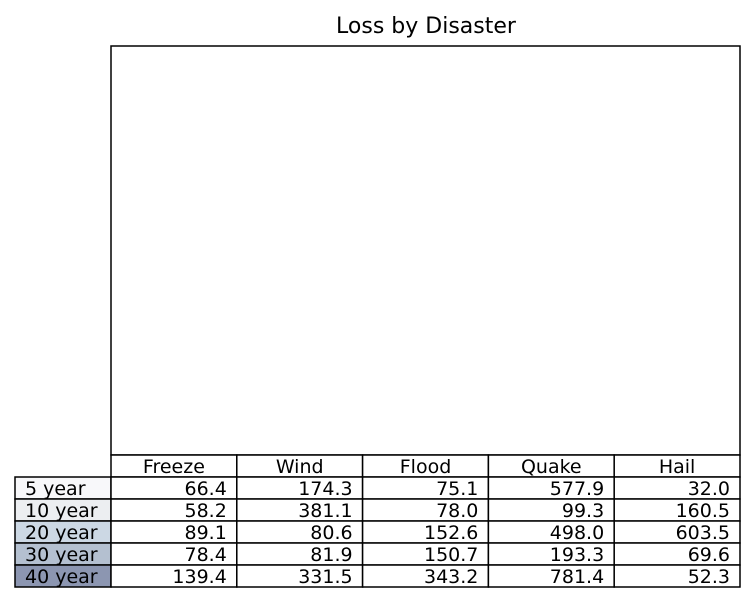 Image resolution: width=755 pixels, height=604 pixels. I want to click on chart-title: Loss by Disaster, so click(426, 26).